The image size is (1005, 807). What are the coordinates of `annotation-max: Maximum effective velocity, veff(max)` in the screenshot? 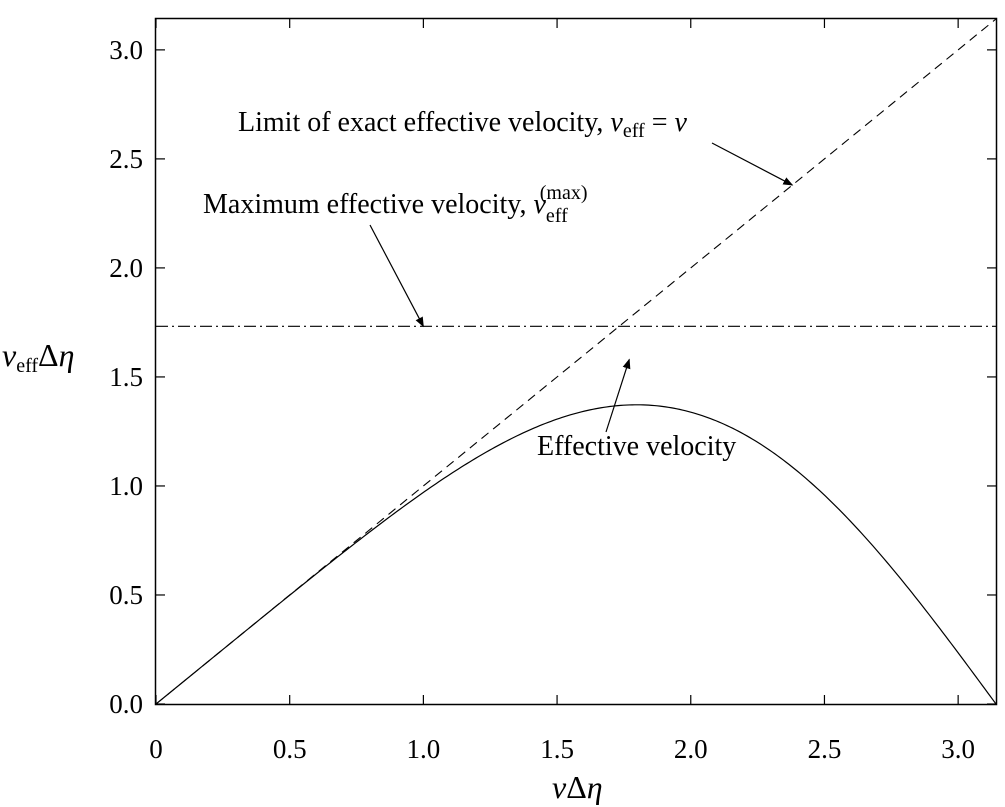 It's located at (395, 204).